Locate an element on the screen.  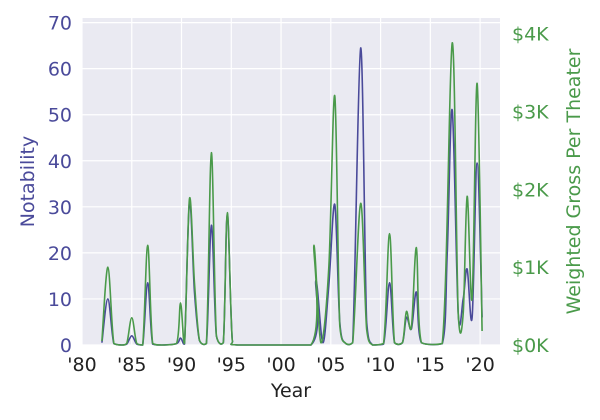
y-tick-label-left: 60 is located at coordinates (60, 70).